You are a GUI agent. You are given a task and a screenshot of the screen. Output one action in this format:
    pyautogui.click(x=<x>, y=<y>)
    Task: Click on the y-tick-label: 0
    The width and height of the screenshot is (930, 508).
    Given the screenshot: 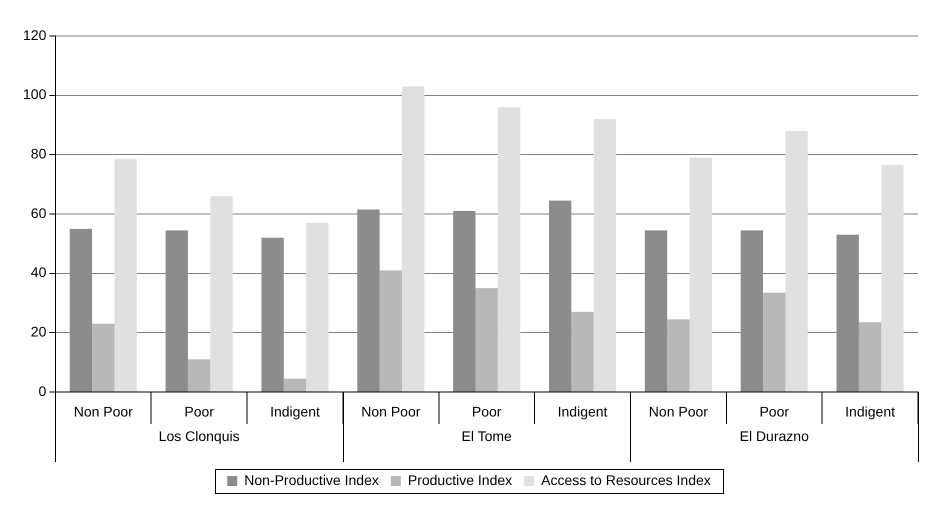 What is the action you would take?
    pyautogui.click(x=42, y=390)
    